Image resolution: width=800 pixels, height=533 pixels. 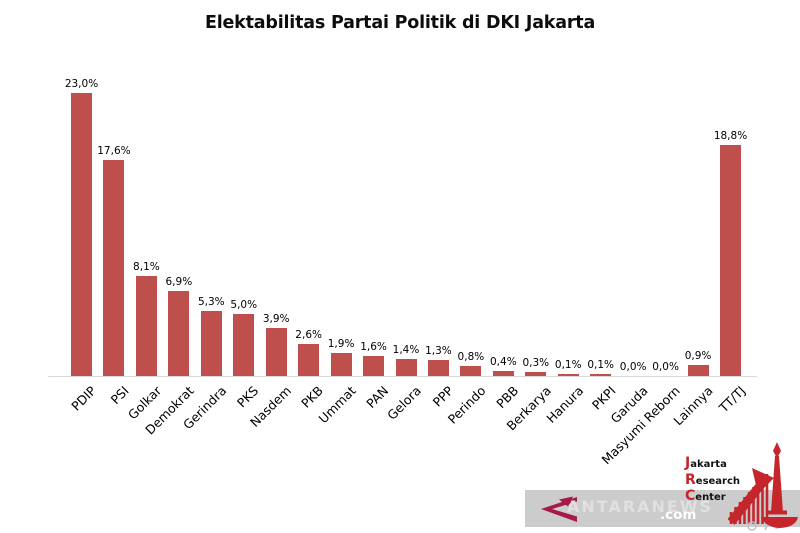 I want to click on x-axis-label: PPP, so click(x=443, y=396).